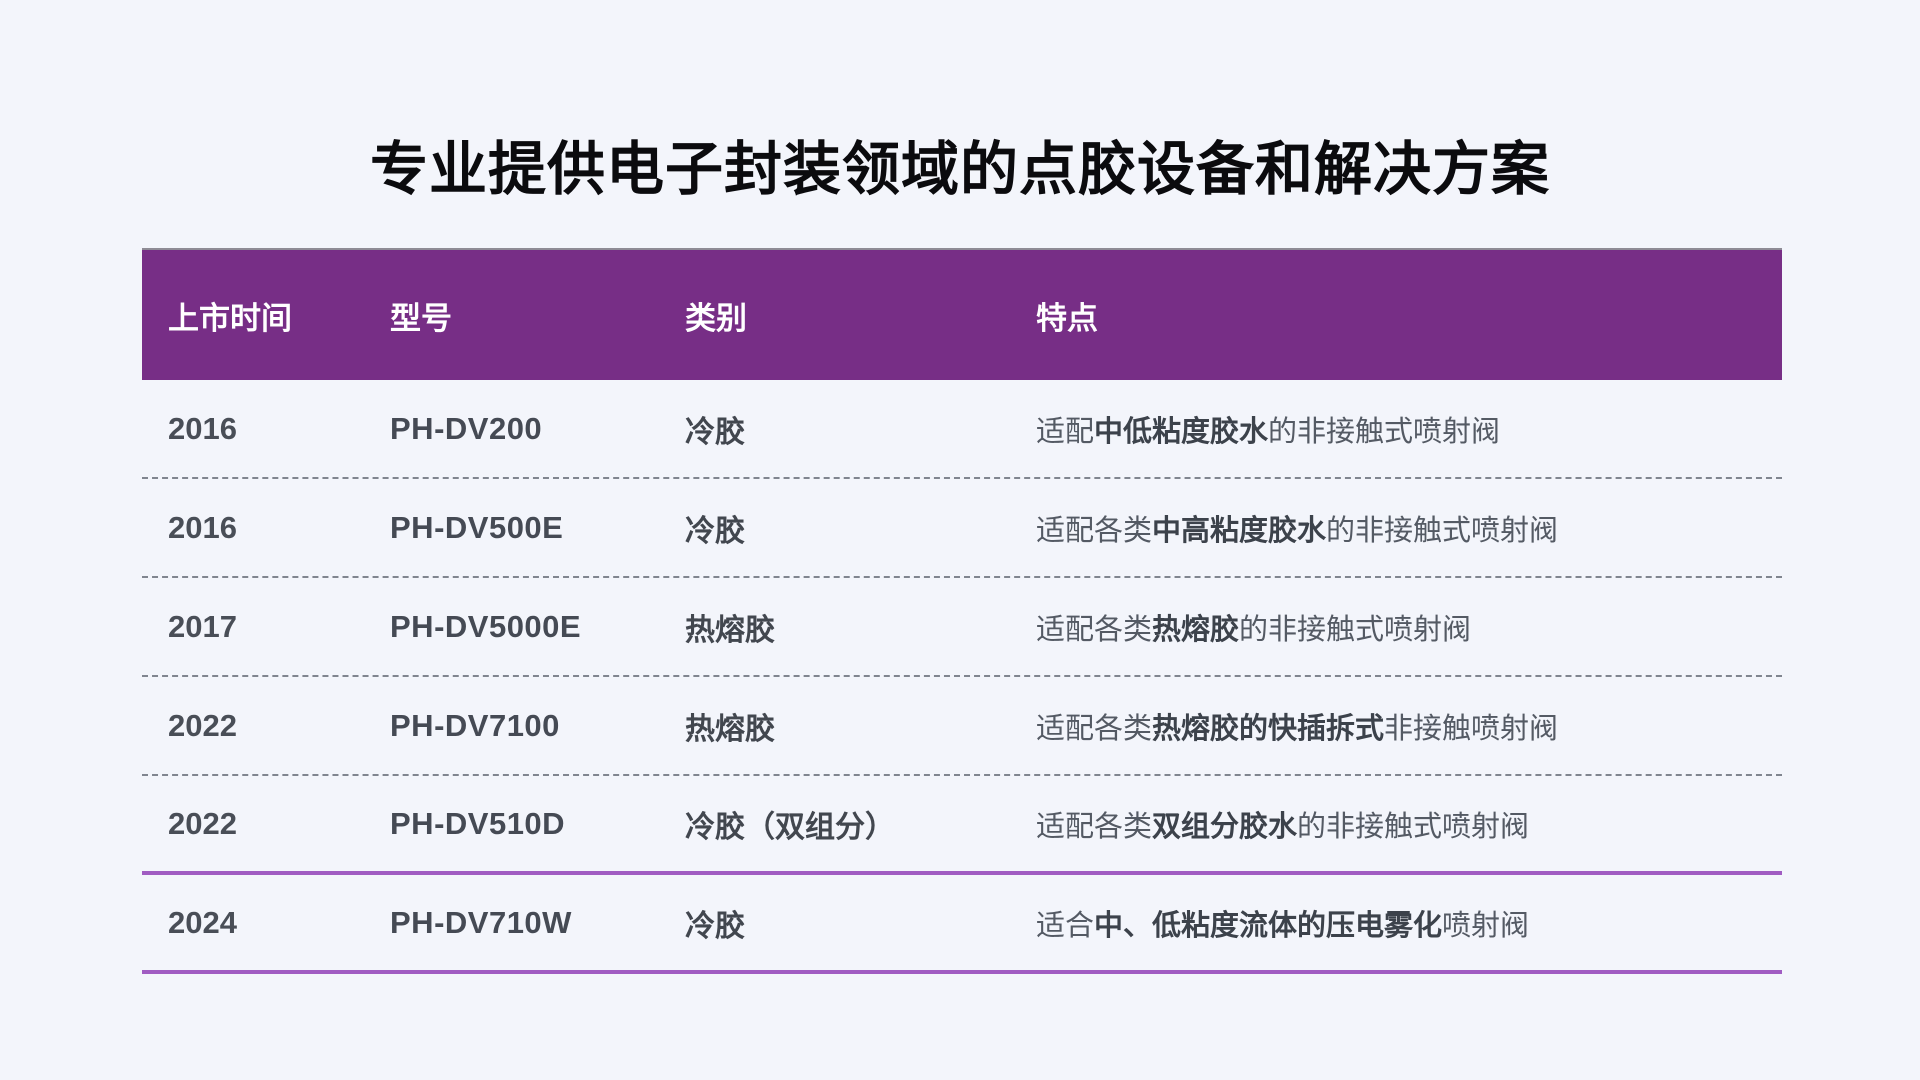 The image size is (1920, 1080). I want to click on cell-model: PH-DV510D, so click(478, 823).